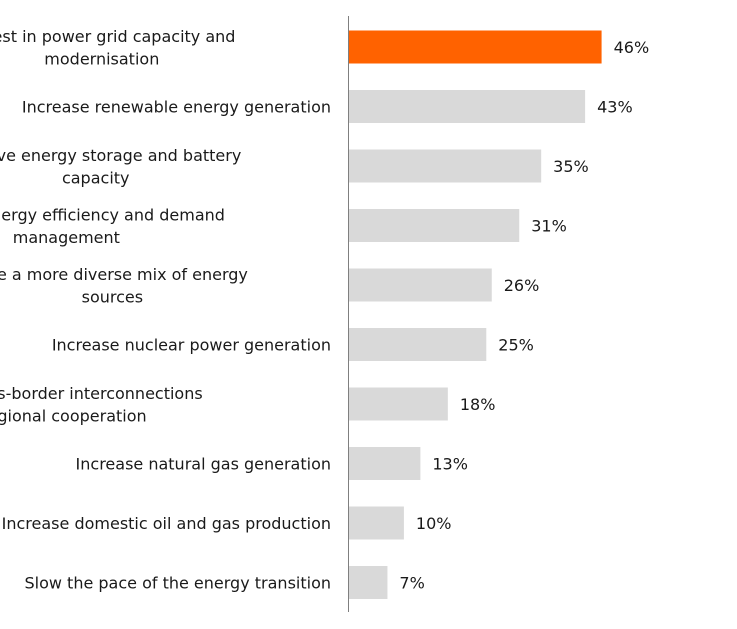 Image resolution: width=737 pixels, height=629 pixels. Describe the element at coordinates (117, 36) in the screenshot. I see `category-label-0-line-0: Invest in power grid capacity and` at that location.